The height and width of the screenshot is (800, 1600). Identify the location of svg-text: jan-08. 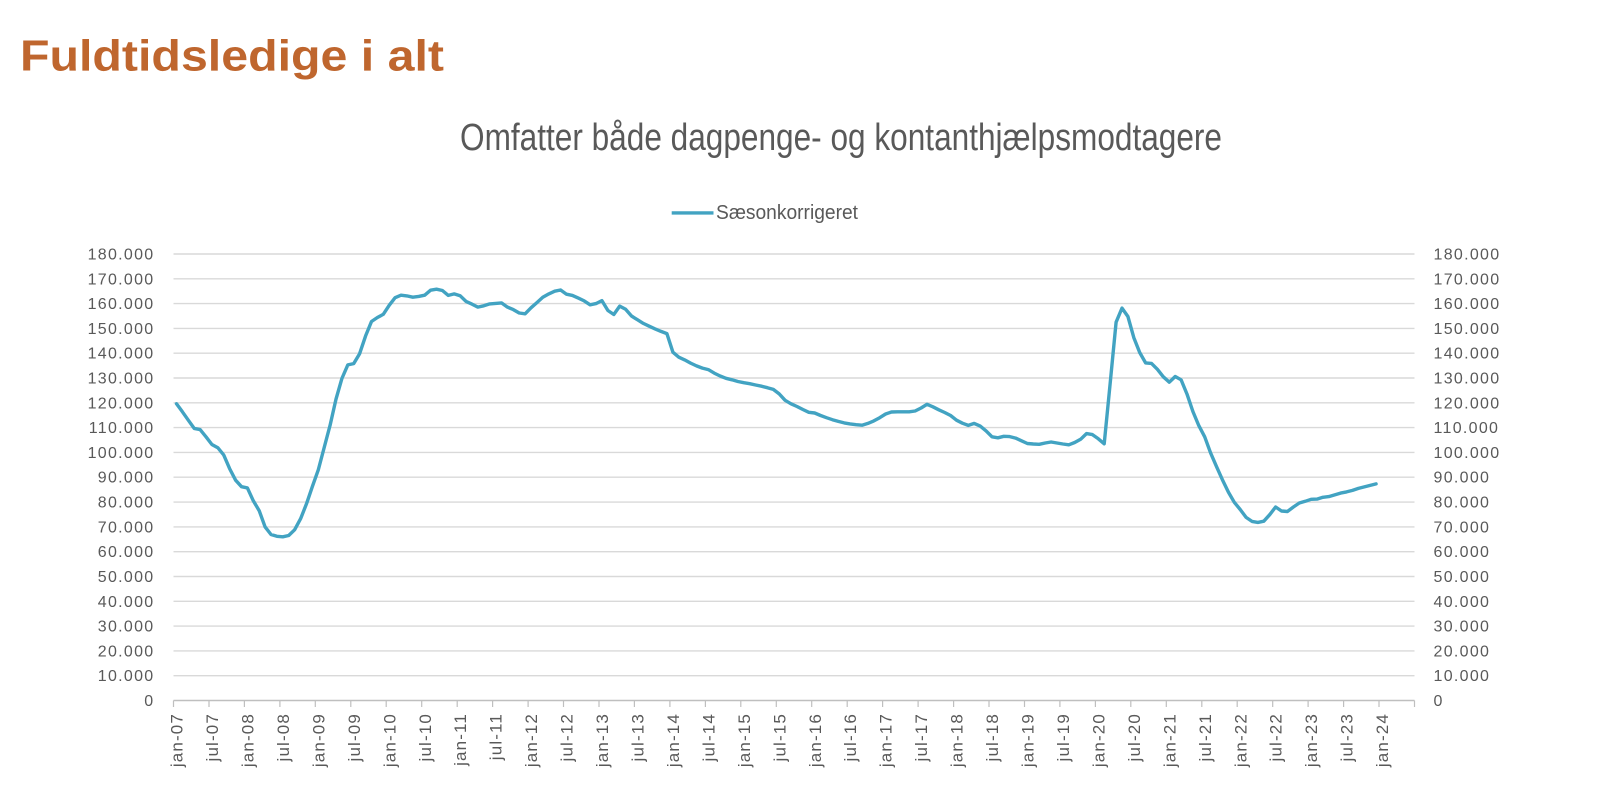
(248, 740).